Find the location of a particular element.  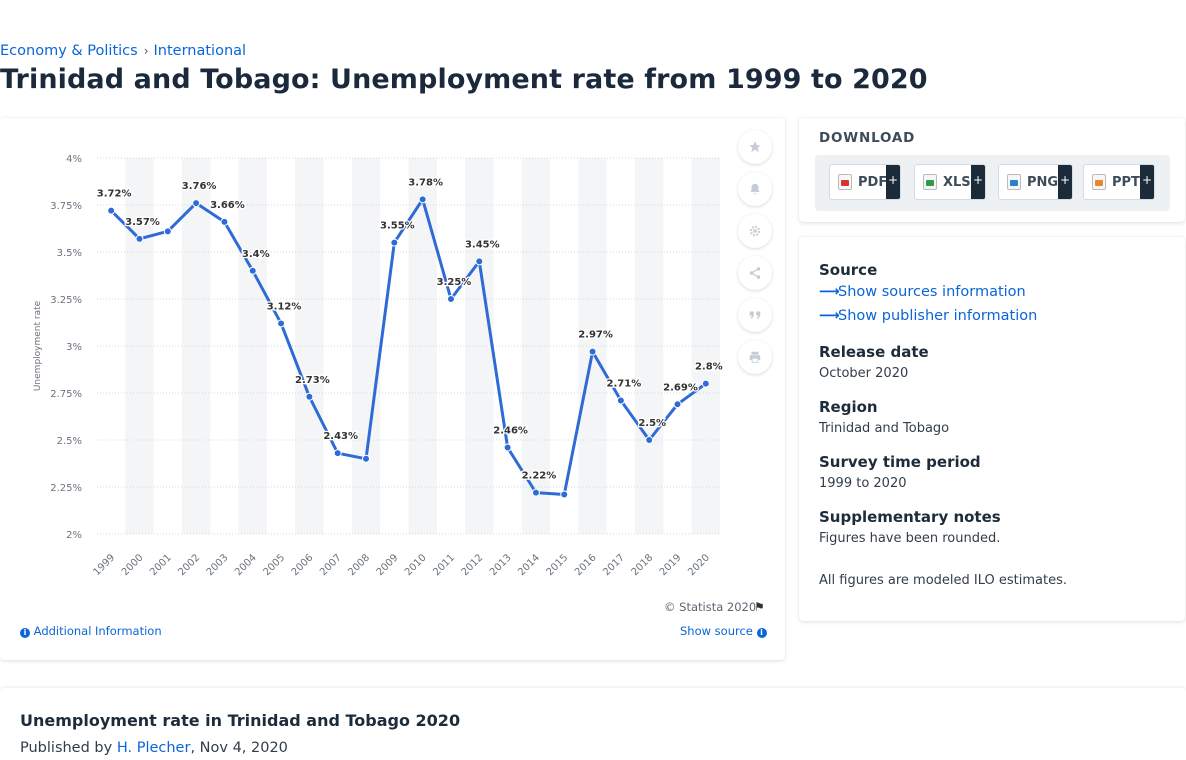

download-png-label: PNG is located at coordinates (1043, 182).